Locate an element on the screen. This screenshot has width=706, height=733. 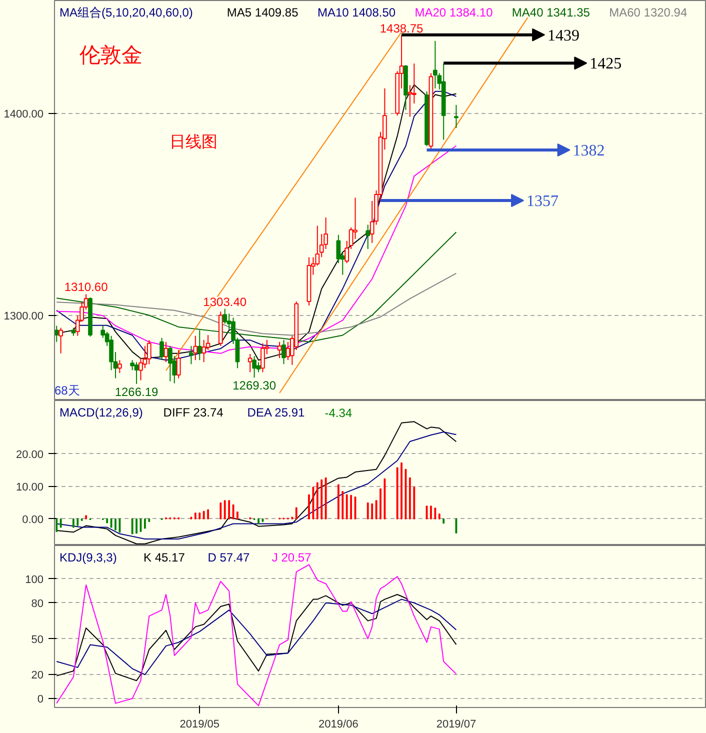
y-tick-label: 20.00 is located at coordinates (30, 454).